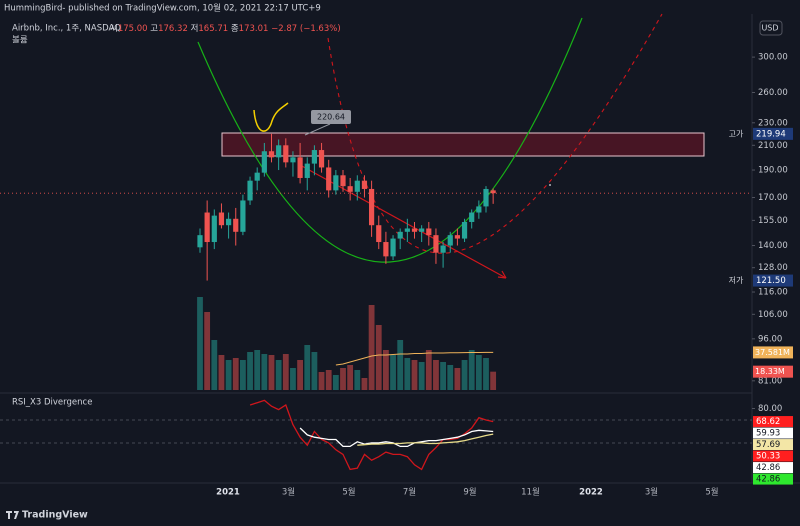 The height and width of the screenshot is (526, 800). What do you see at coordinates (133, 29) in the screenshot?
I see `ohlc-value: 175.00` at bounding box center [133, 29].